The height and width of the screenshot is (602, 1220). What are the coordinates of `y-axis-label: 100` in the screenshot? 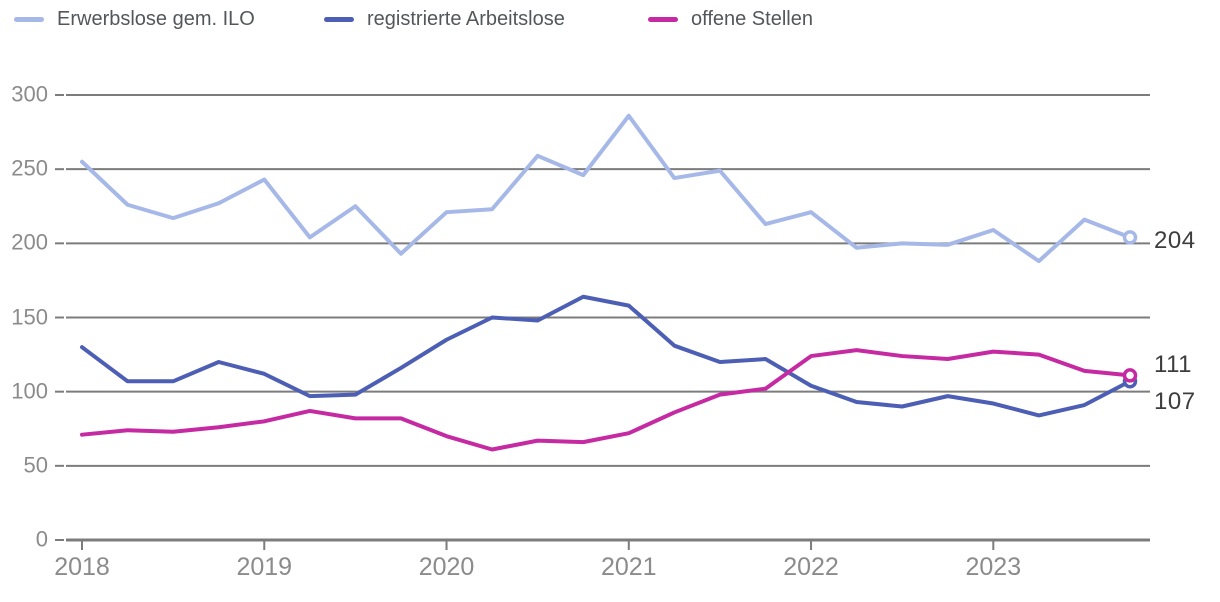 It's located at (29, 391).